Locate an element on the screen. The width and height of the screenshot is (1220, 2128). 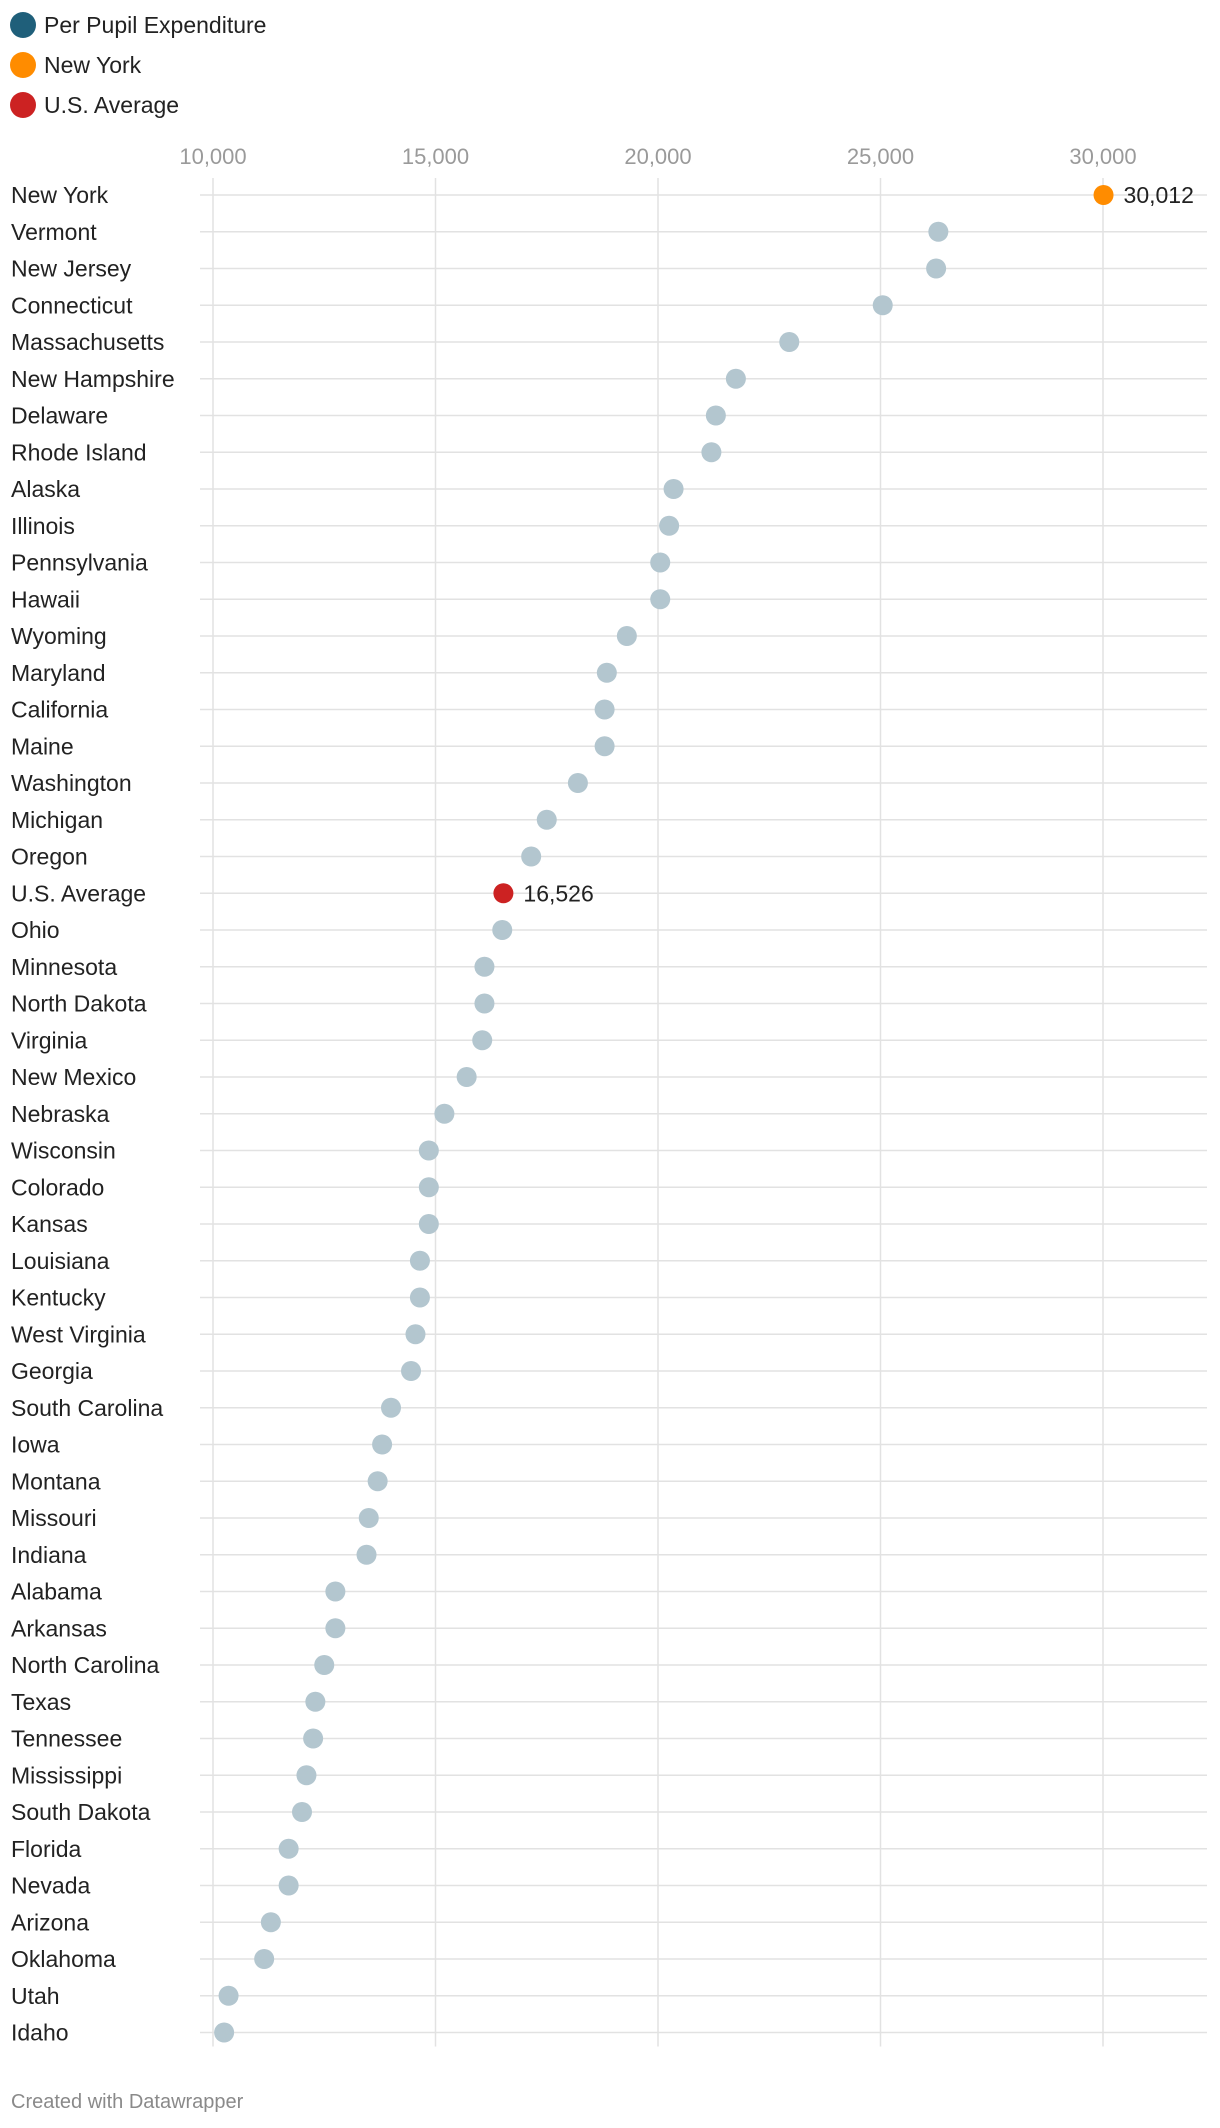
row-label-idaho: Idaho is located at coordinates (40, 2033).